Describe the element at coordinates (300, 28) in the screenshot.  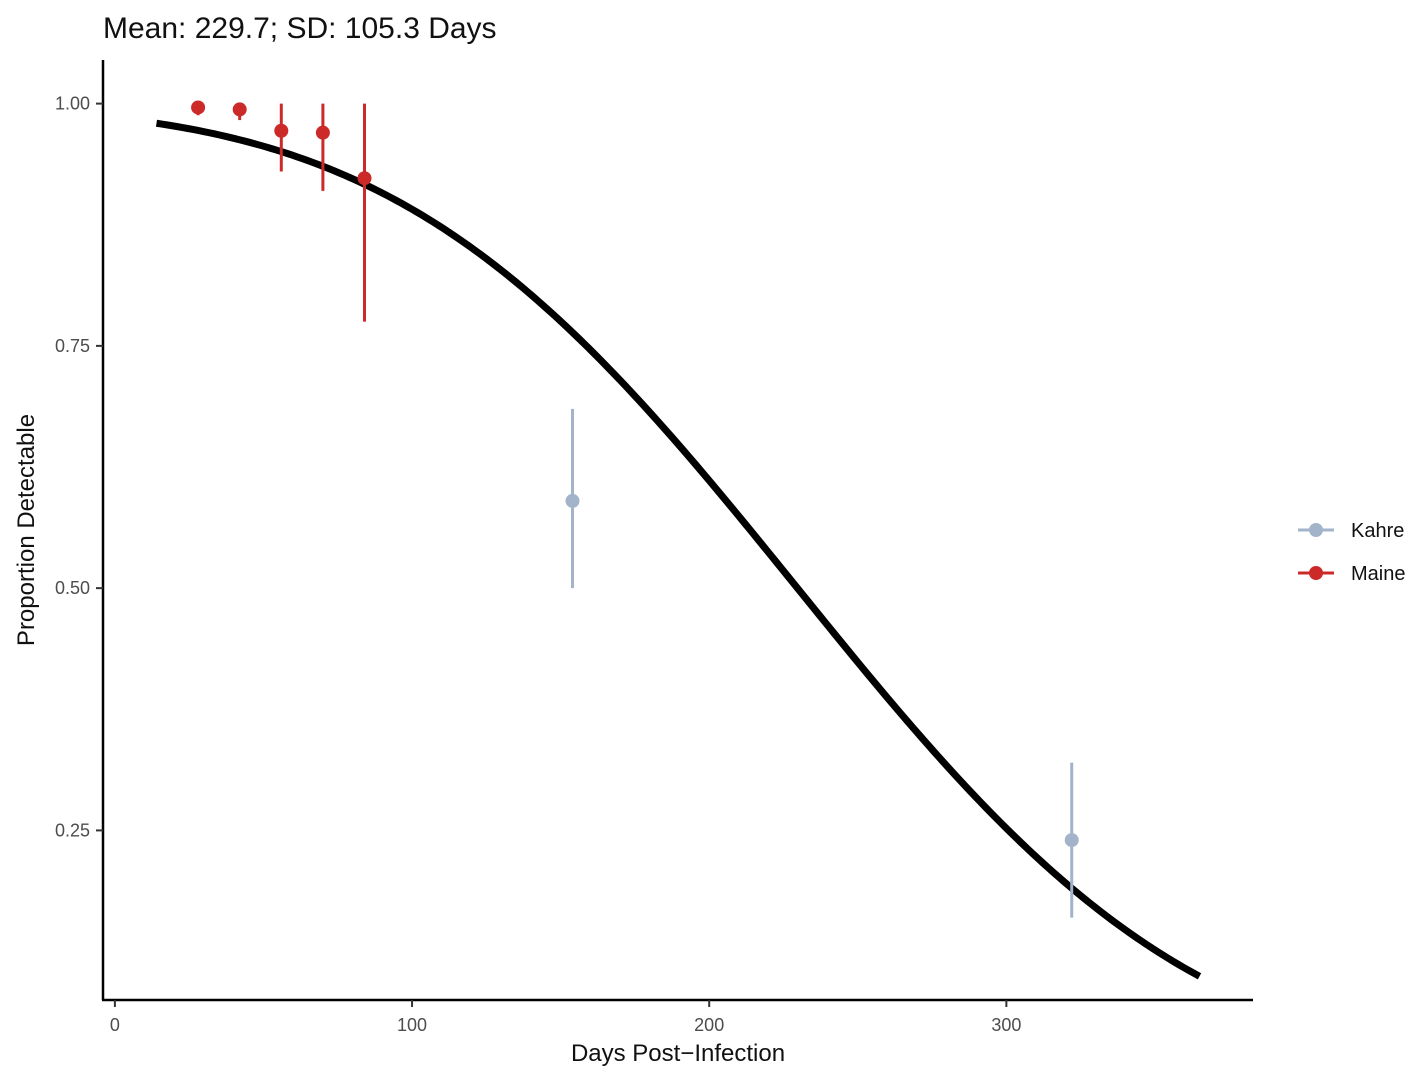
I see `chart-title: Mean: 229.7; SD: 105.3 Days` at that location.